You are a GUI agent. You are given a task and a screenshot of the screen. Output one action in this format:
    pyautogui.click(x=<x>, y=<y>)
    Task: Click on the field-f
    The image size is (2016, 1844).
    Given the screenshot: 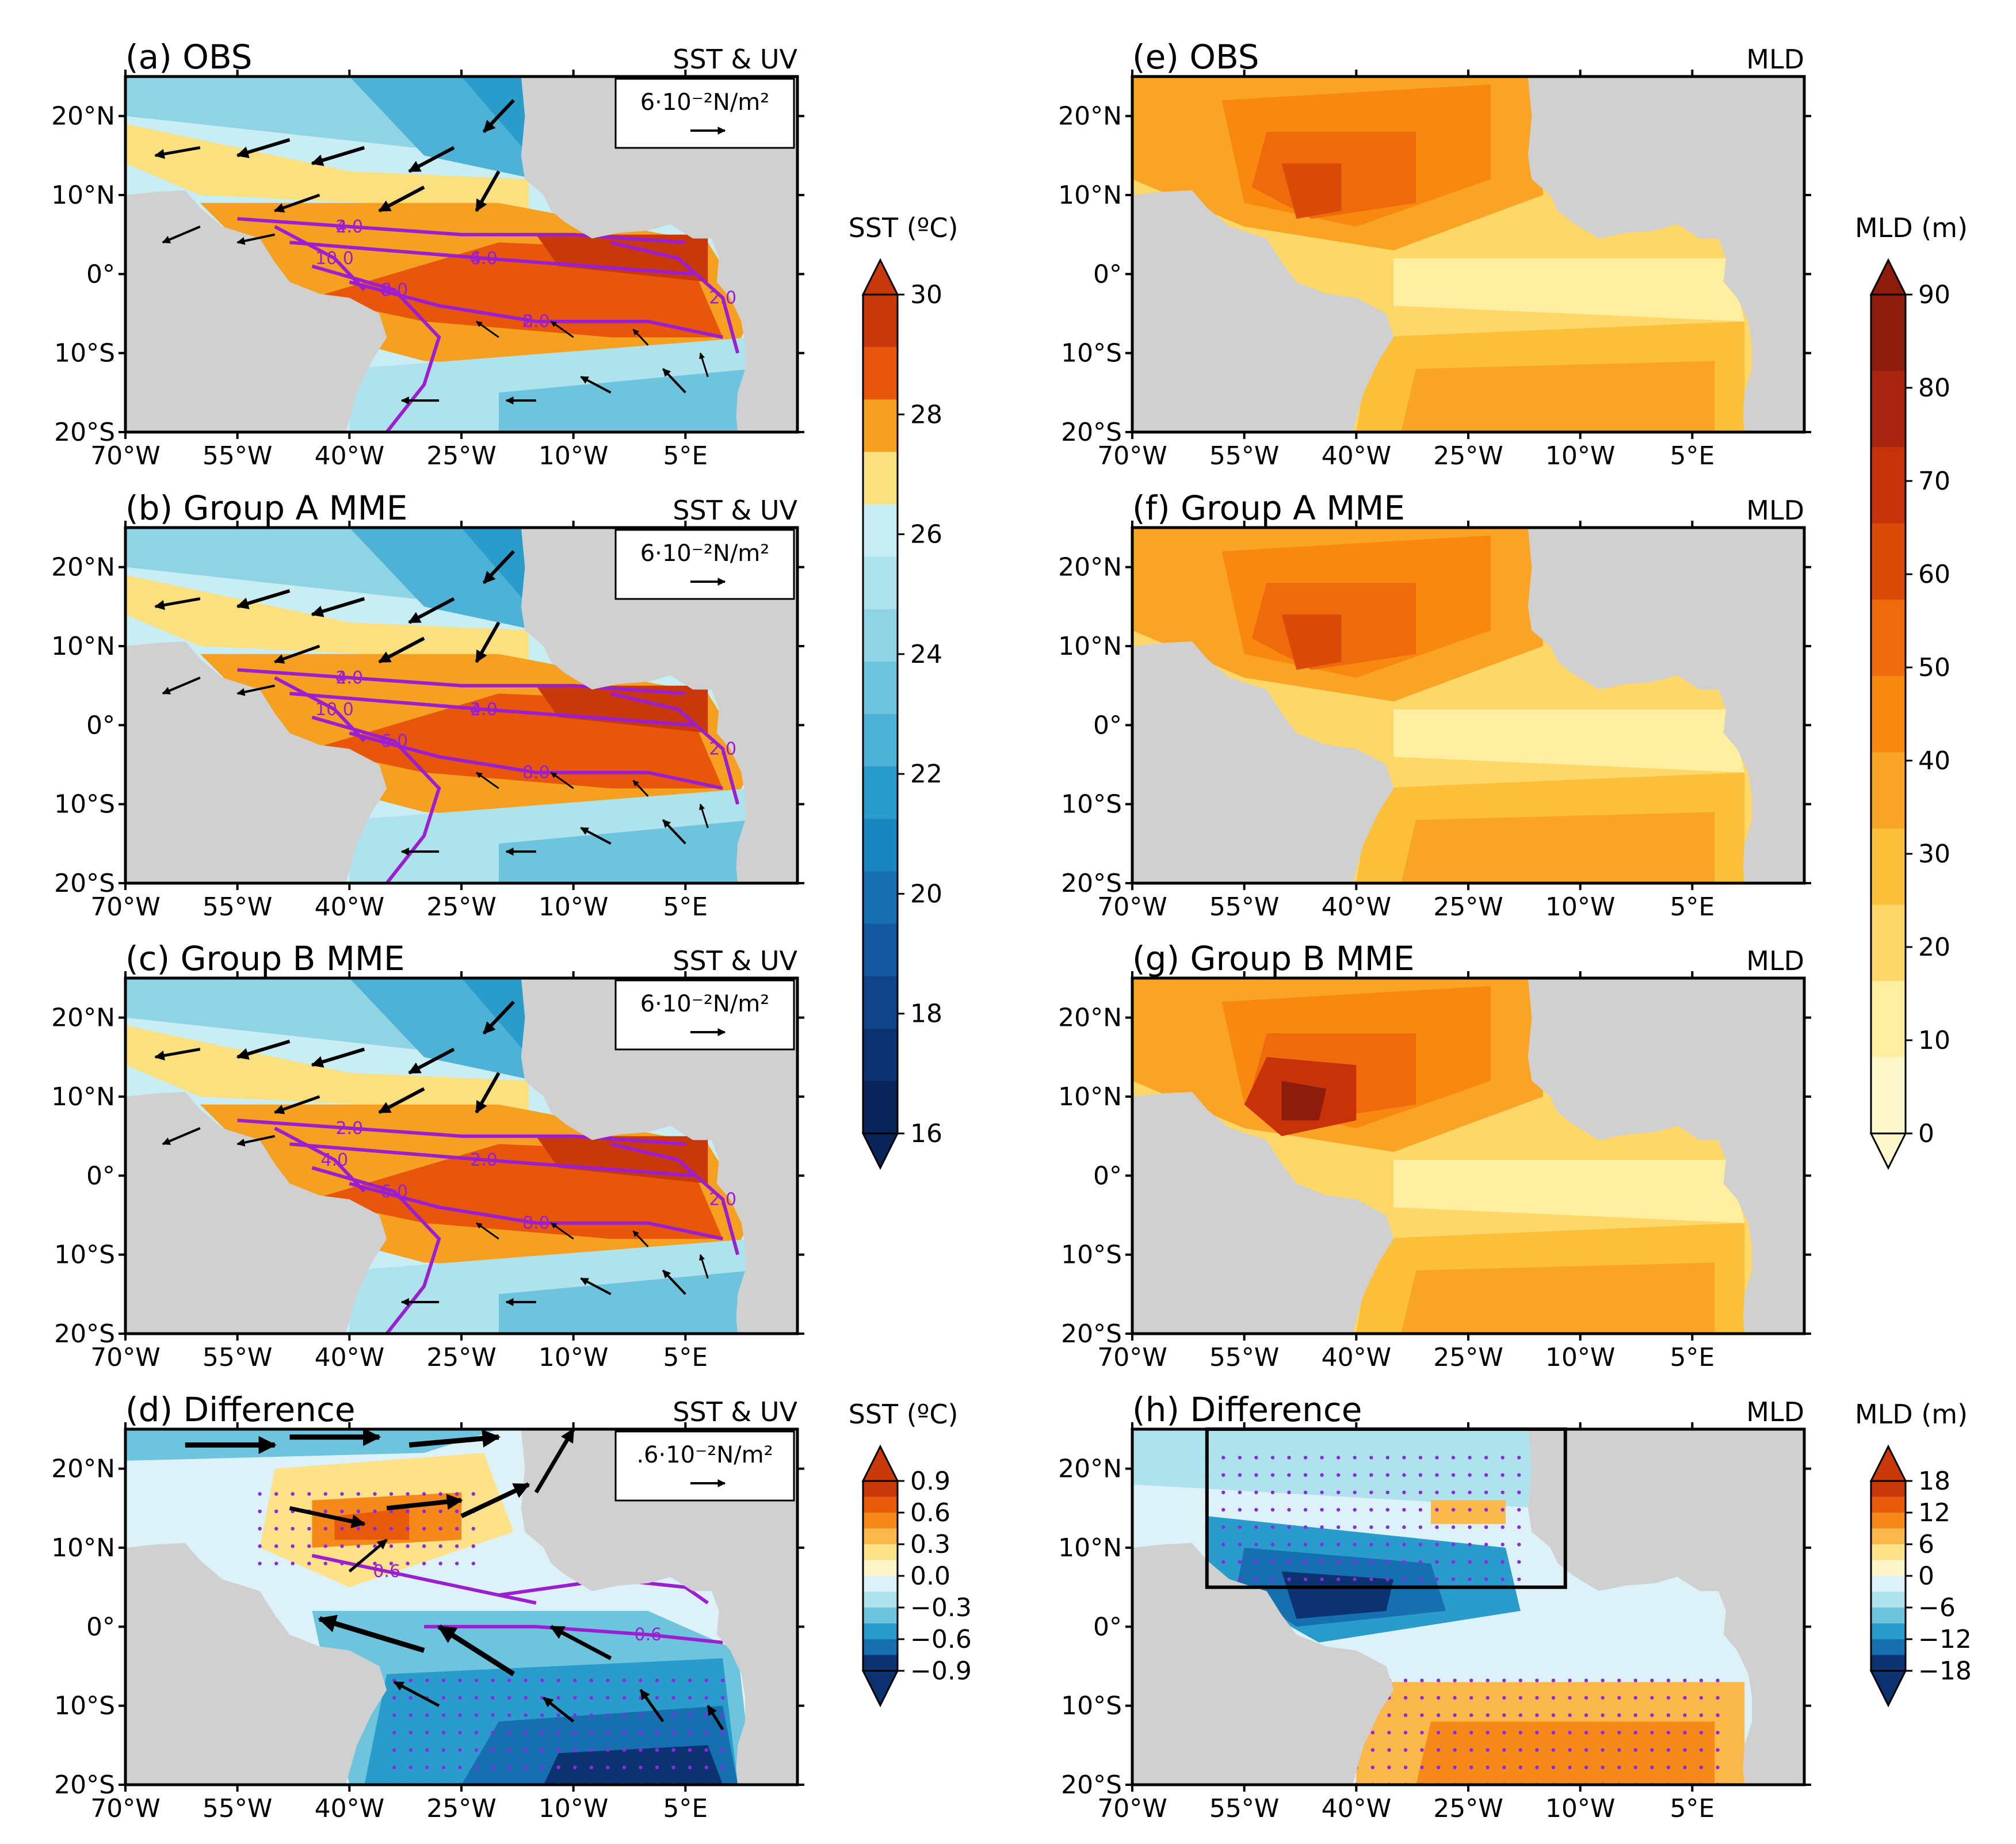 What is the action you would take?
    pyautogui.click(x=1442, y=705)
    